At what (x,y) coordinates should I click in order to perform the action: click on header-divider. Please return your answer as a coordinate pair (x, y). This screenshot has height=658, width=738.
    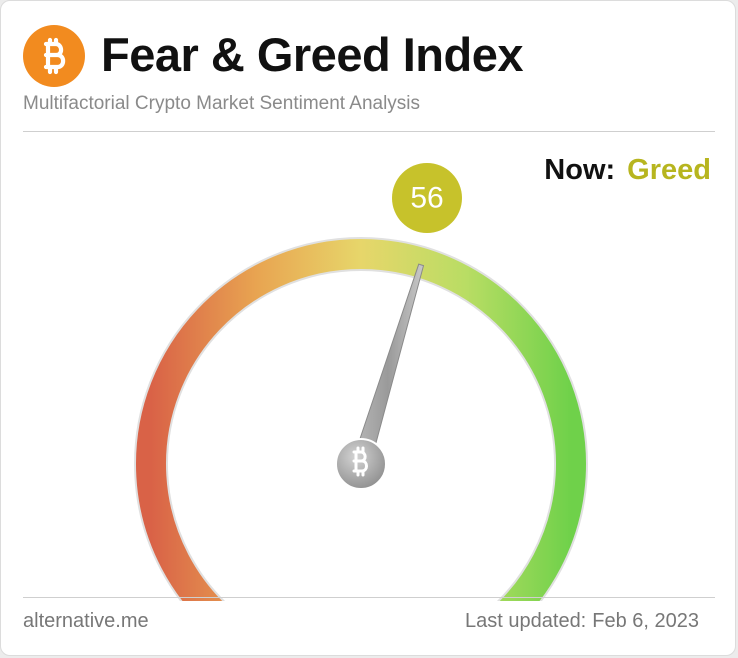
    Looking at the image, I should click on (369, 131).